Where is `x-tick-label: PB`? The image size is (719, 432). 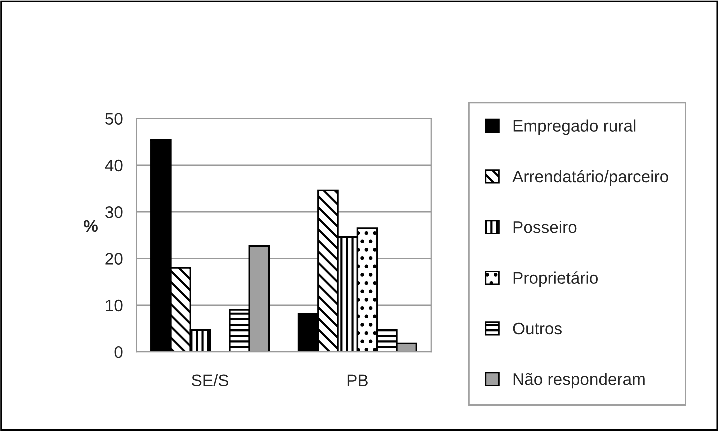 x-tick-label: PB is located at coordinates (358, 380).